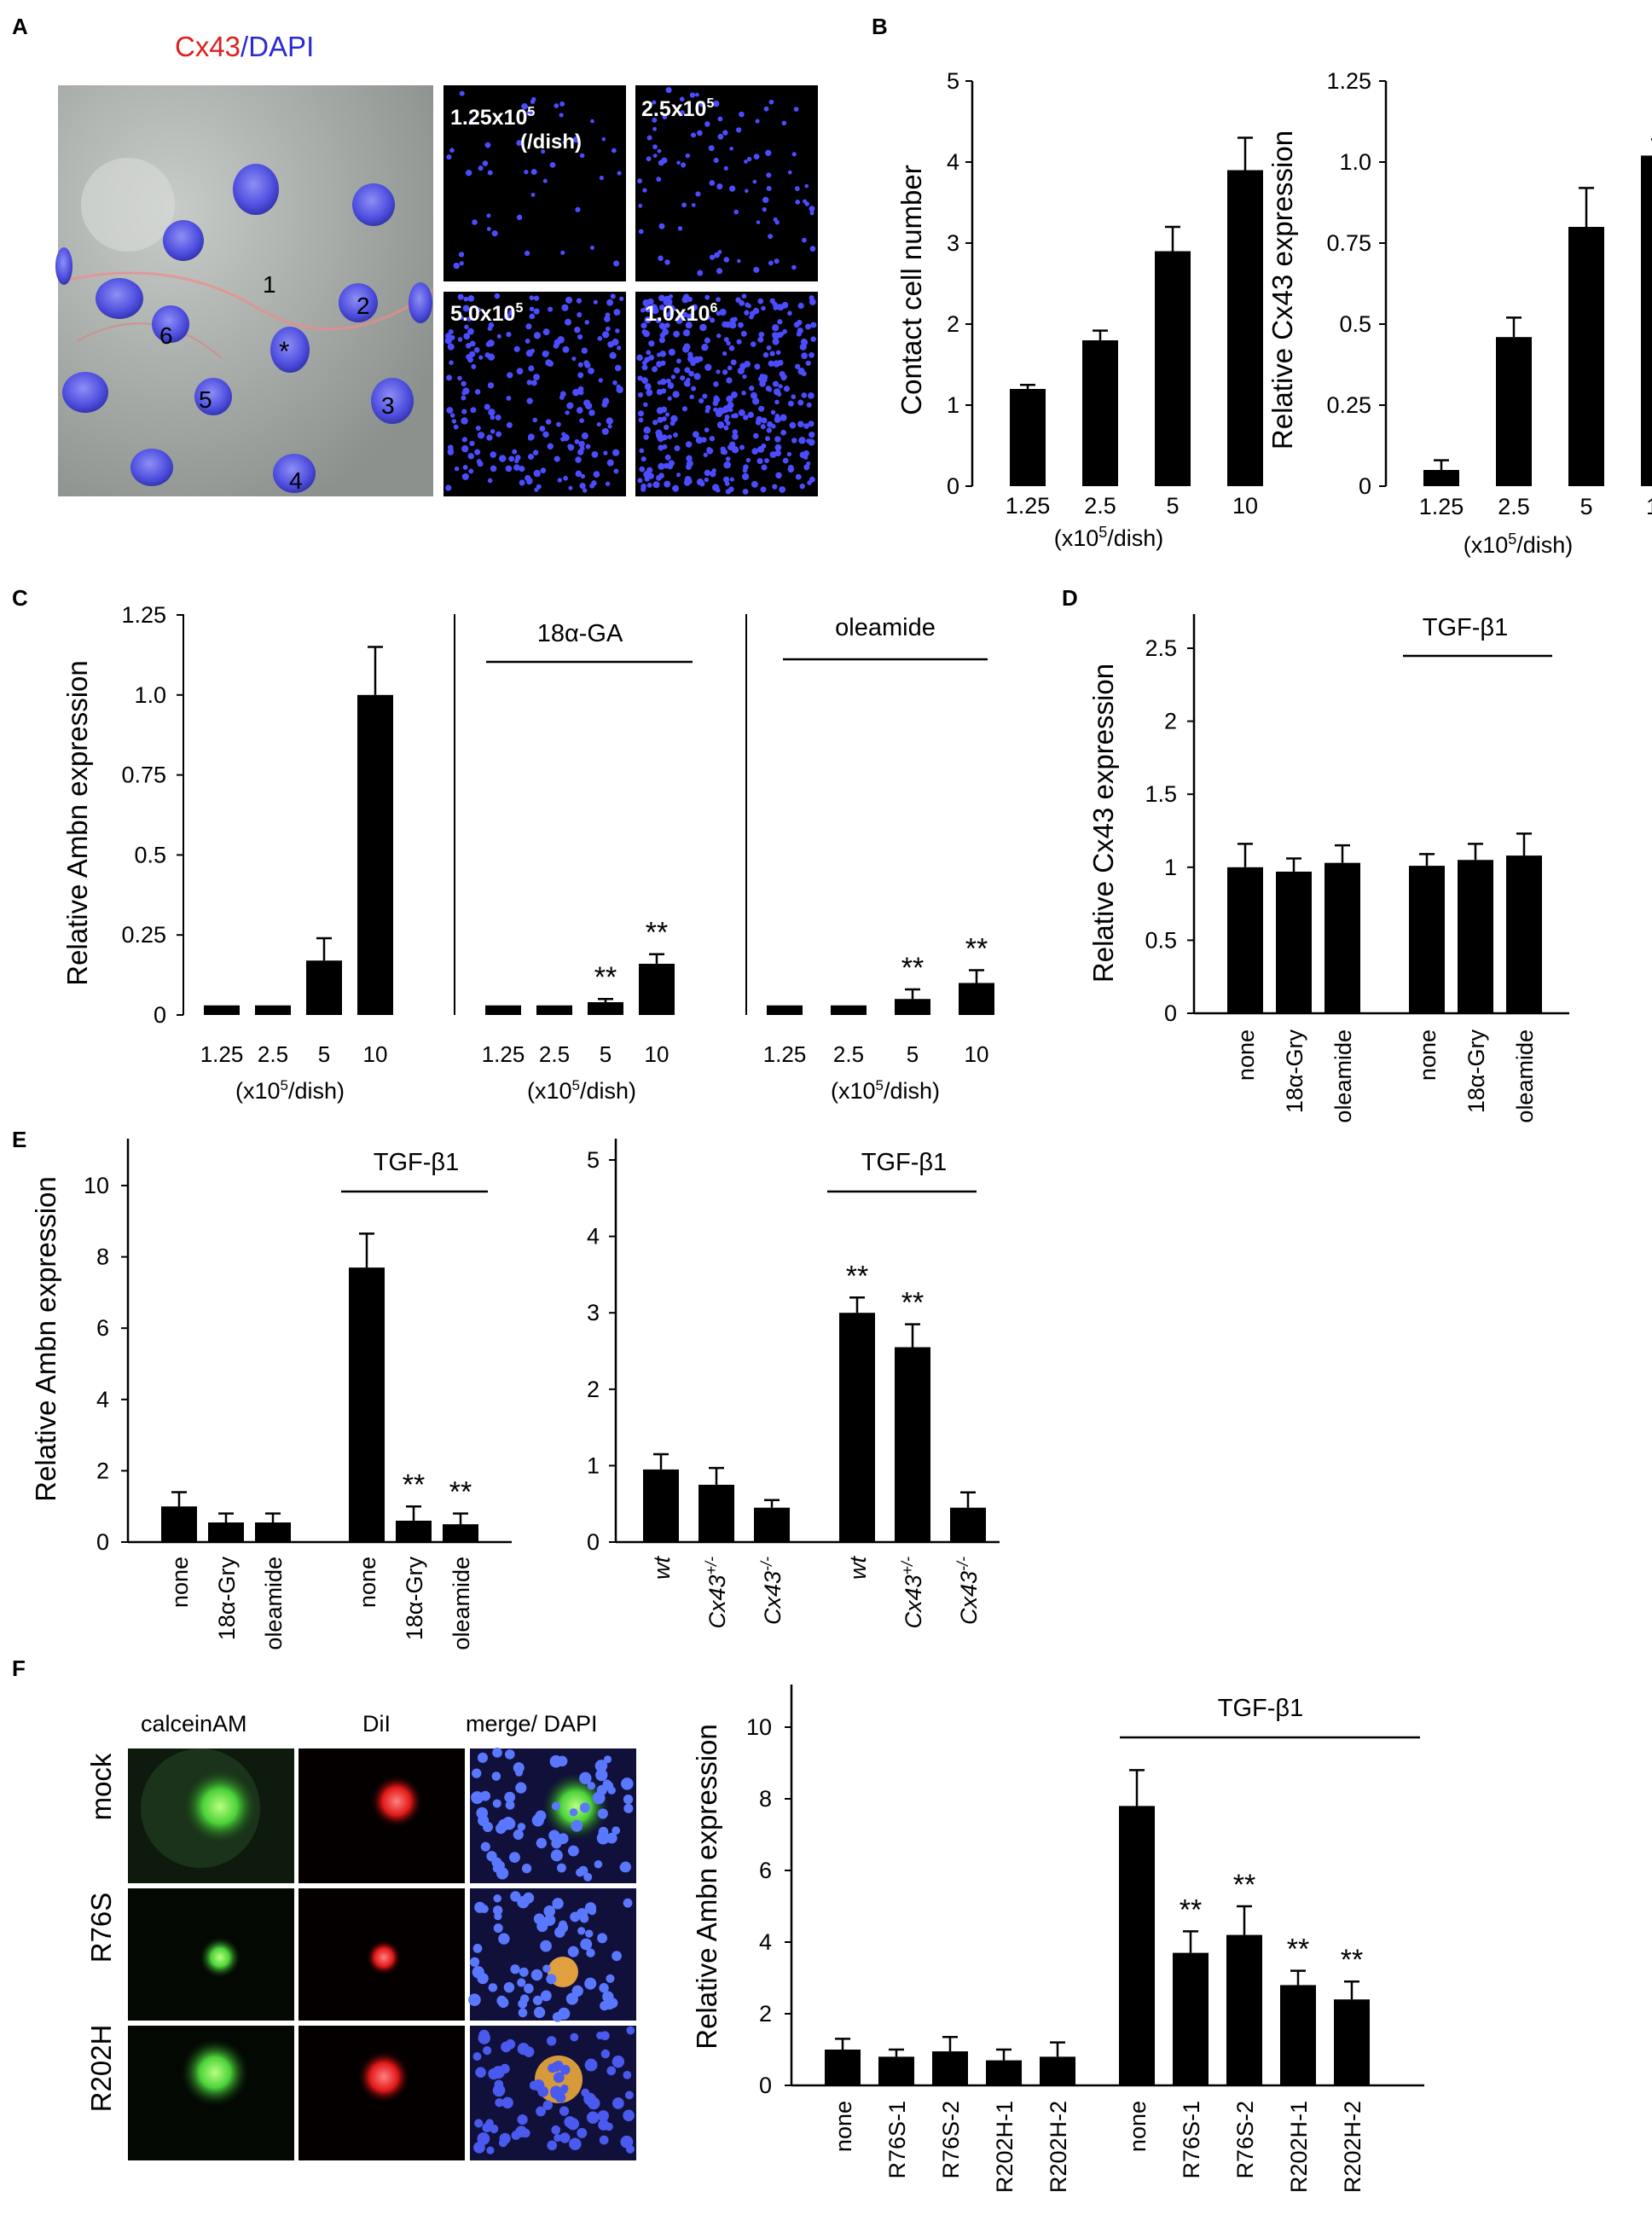 Image resolution: width=1652 pixels, height=2221 pixels. Describe the element at coordinates (1170, 867) in the screenshot. I see `y-tick-label: 1` at that location.